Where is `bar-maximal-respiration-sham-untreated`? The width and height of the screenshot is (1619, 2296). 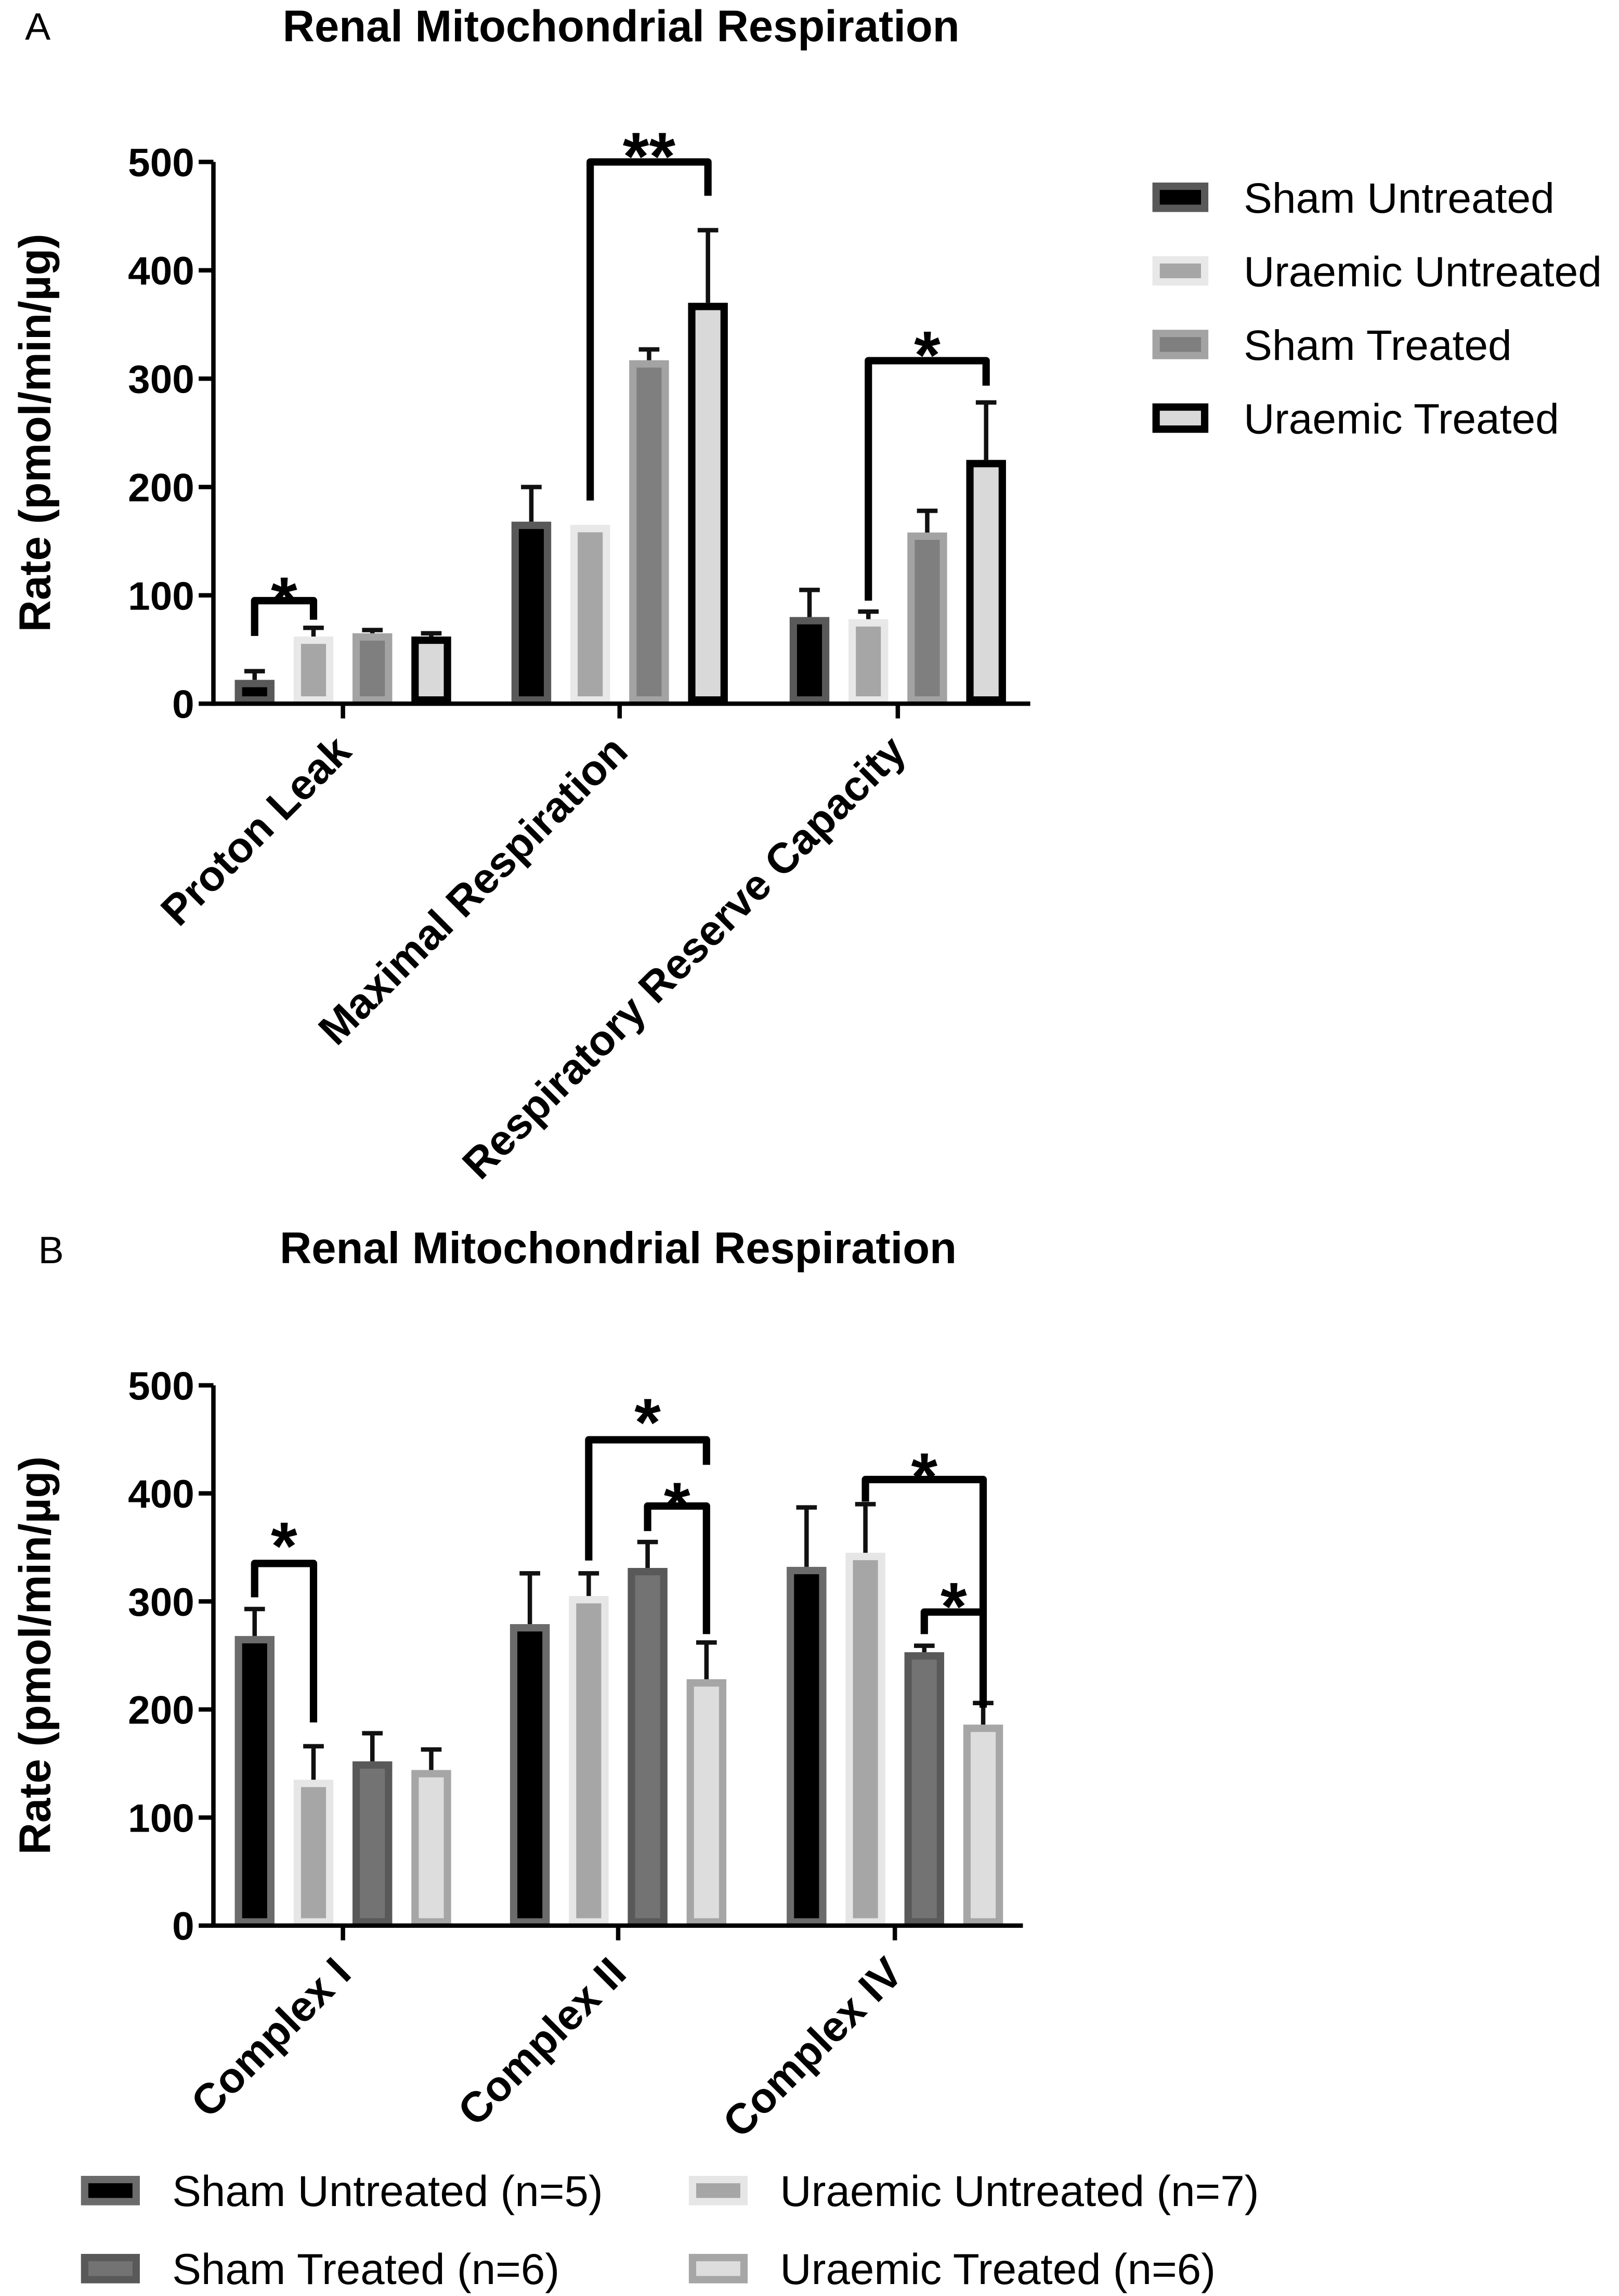 bar-maximal-respiration-sham-untreated is located at coordinates (531, 613).